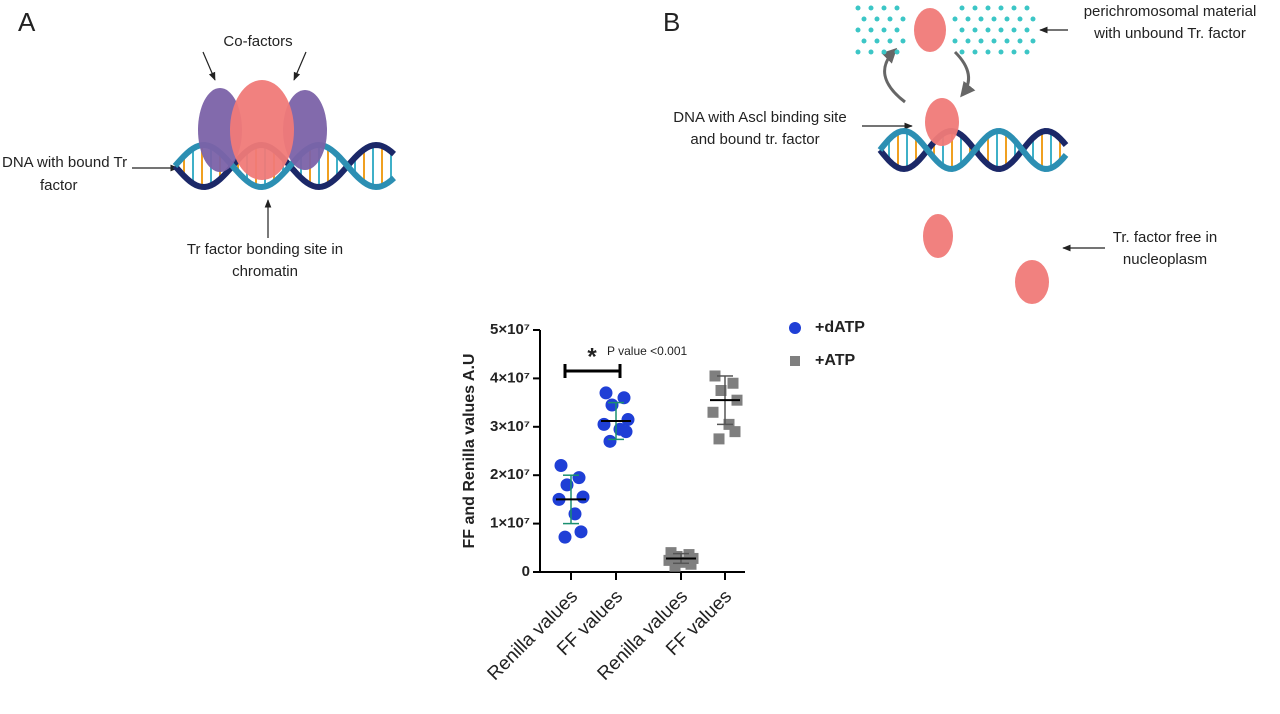 This screenshot has width=1280, height=714. Describe the element at coordinates (510, 377) in the screenshot. I see `y-tick-label: 4×10⁷` at that location.